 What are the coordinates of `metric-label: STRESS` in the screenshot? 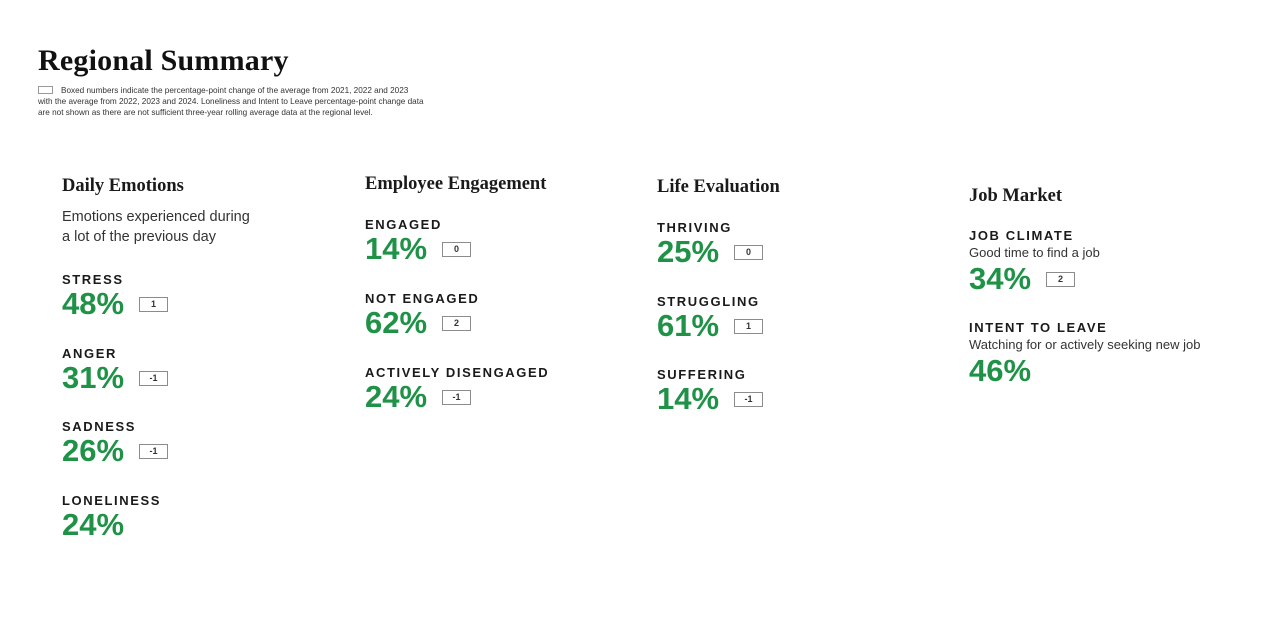 It's located at (93, 279).